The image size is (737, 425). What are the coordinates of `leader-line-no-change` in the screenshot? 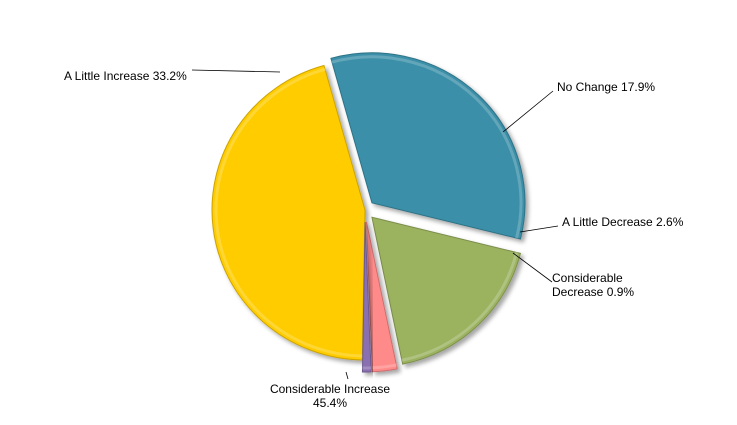 It's located at (528, 111).